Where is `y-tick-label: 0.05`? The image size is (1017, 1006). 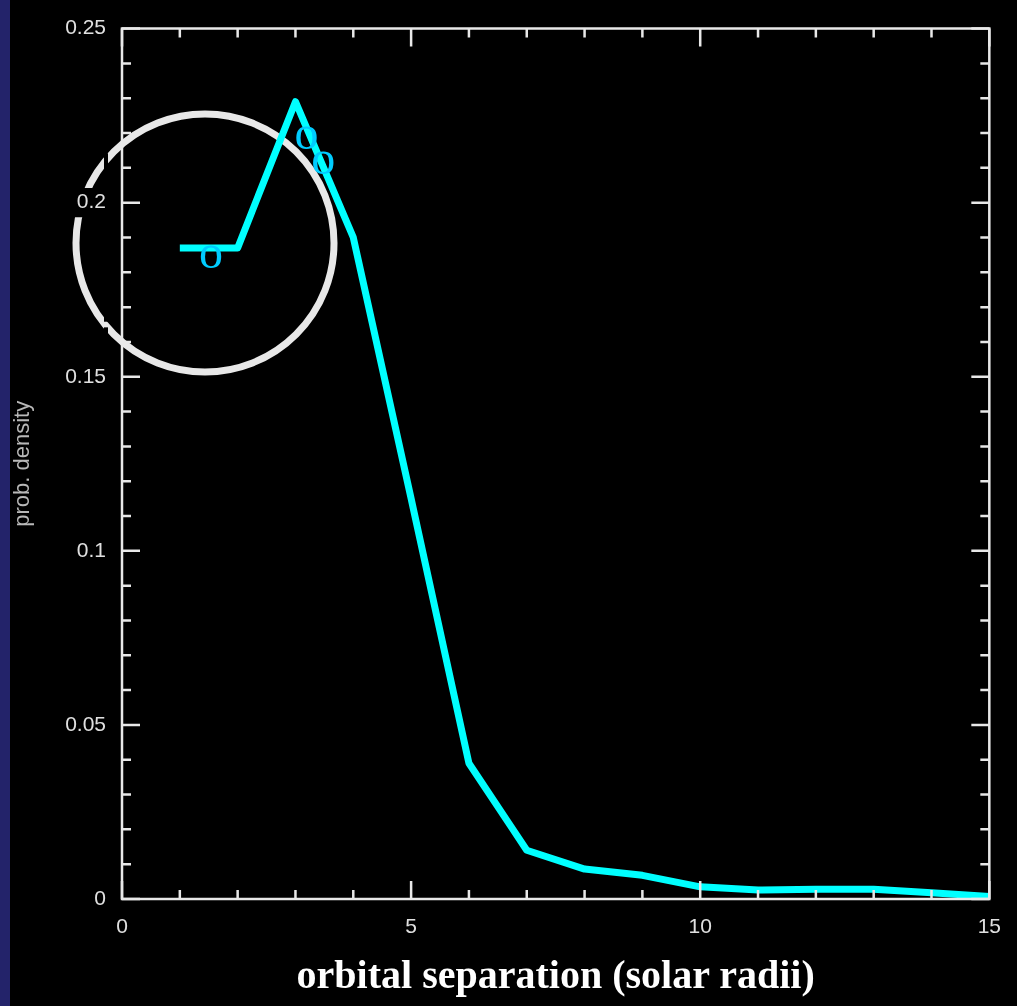 y-tick-label: 0.05 is located at coordinates (85, 723).